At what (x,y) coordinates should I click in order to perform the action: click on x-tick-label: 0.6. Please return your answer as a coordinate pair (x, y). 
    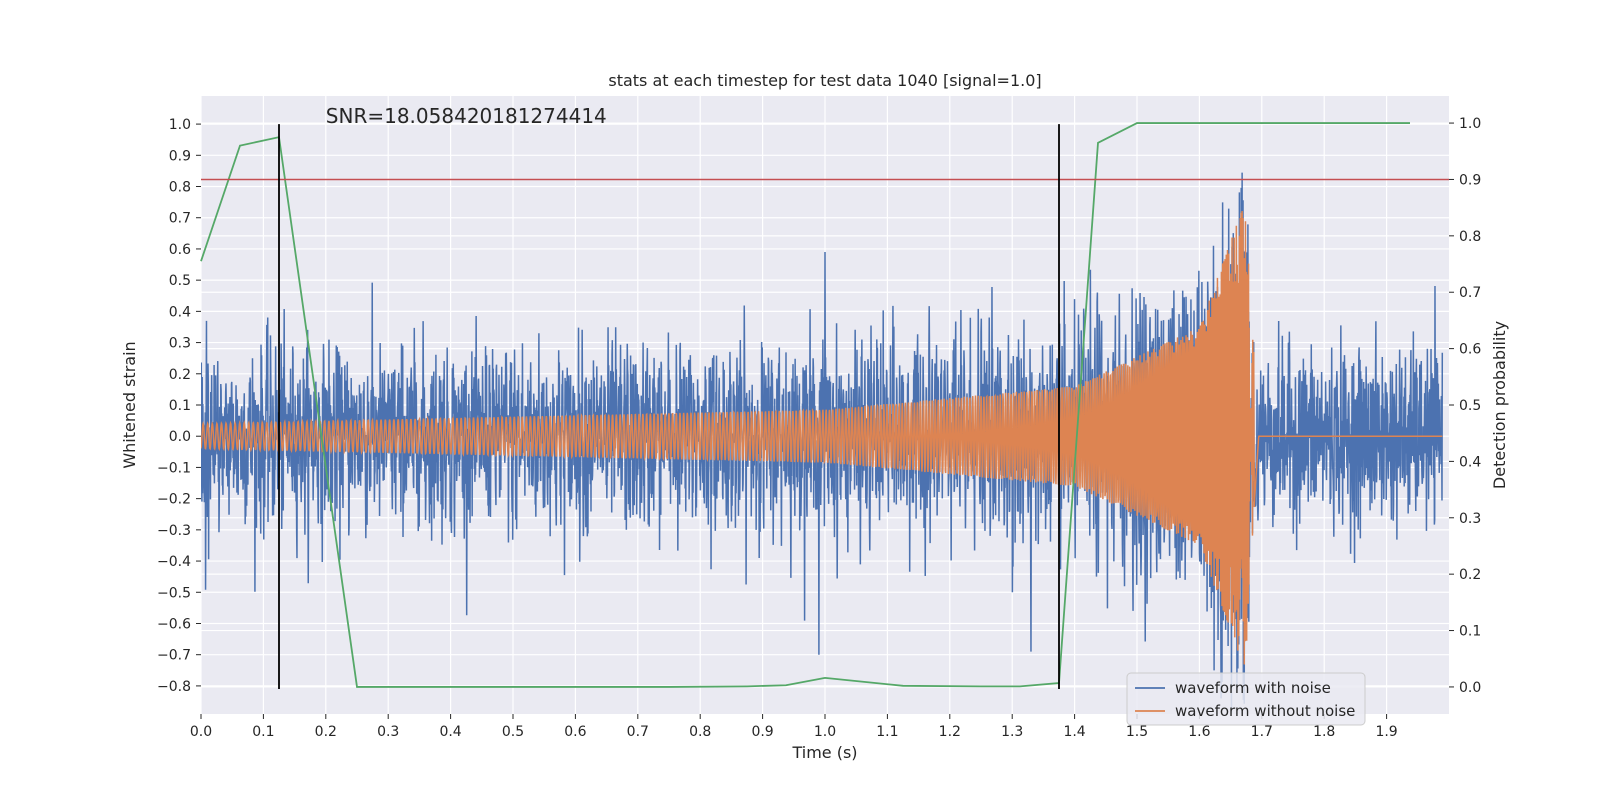
    Looking at the image, I should click on (575, 732).